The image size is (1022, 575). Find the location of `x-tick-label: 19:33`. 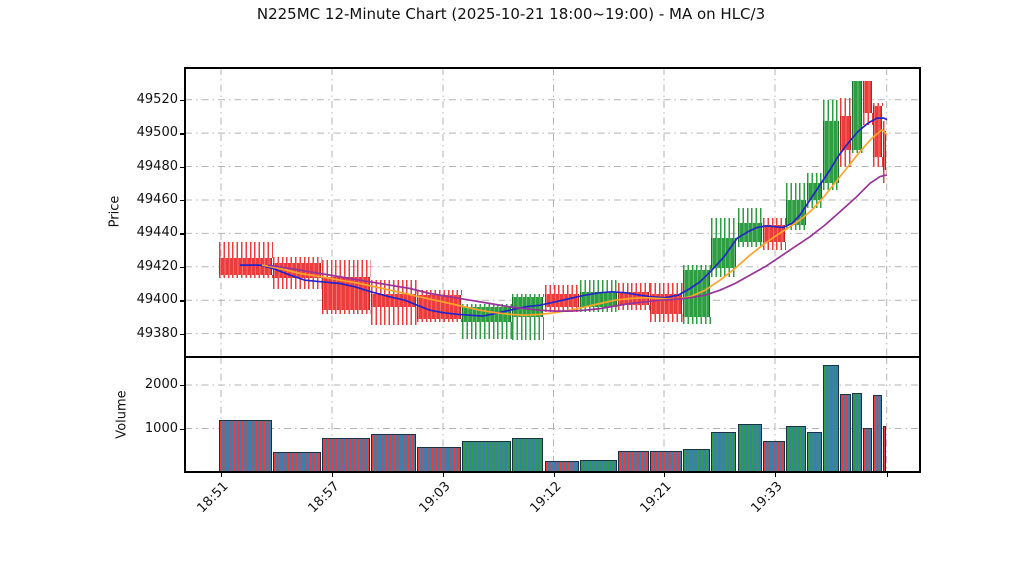

x-tick-label: 19:33 is located at coordinates (767, 498).